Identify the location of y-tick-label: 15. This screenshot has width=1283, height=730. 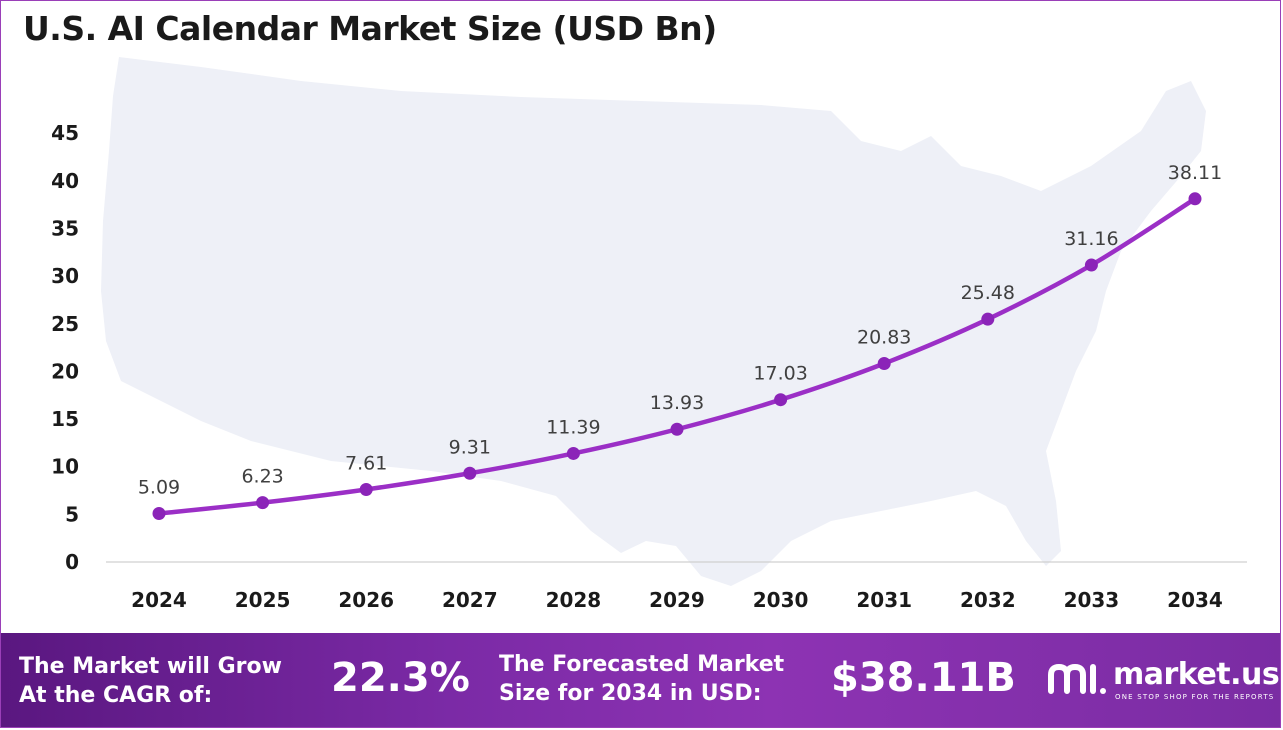
(65, 419).